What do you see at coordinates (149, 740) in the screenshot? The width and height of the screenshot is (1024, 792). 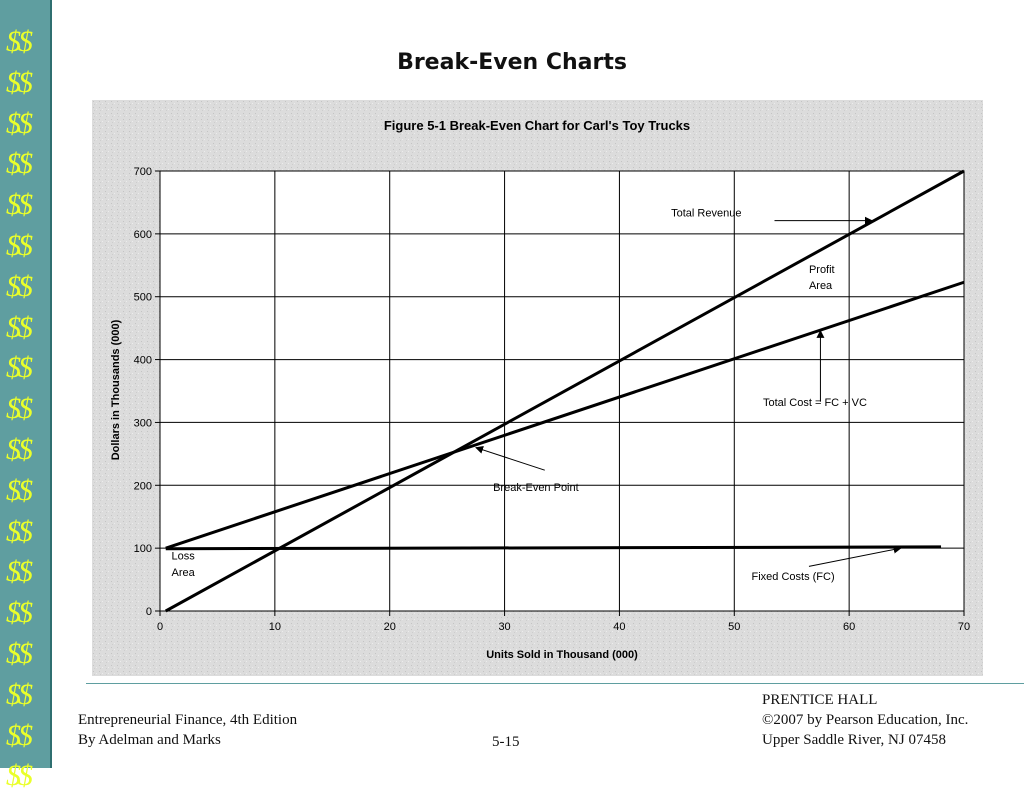 I see `footer-authors: By Adelman and Marks` at bounding box center [149, 740].